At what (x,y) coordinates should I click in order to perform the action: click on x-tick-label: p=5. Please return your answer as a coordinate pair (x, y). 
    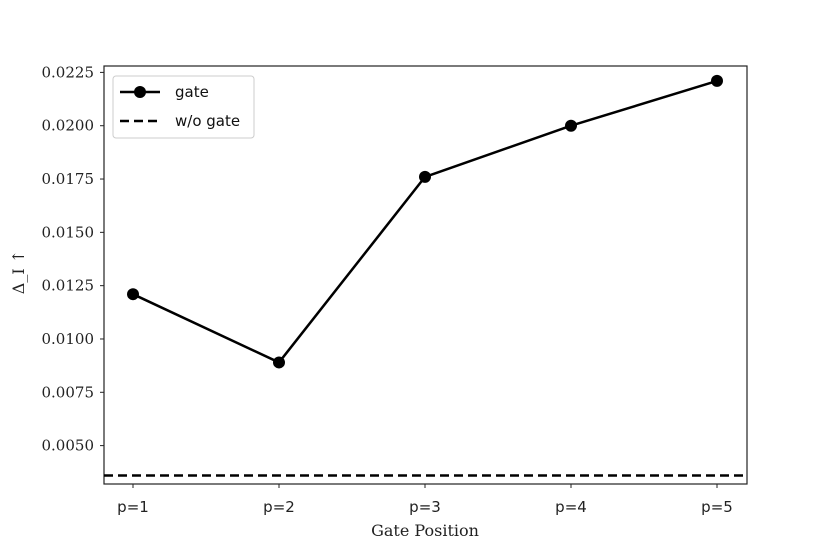
    Looking at the image, I should click on (717, 507).